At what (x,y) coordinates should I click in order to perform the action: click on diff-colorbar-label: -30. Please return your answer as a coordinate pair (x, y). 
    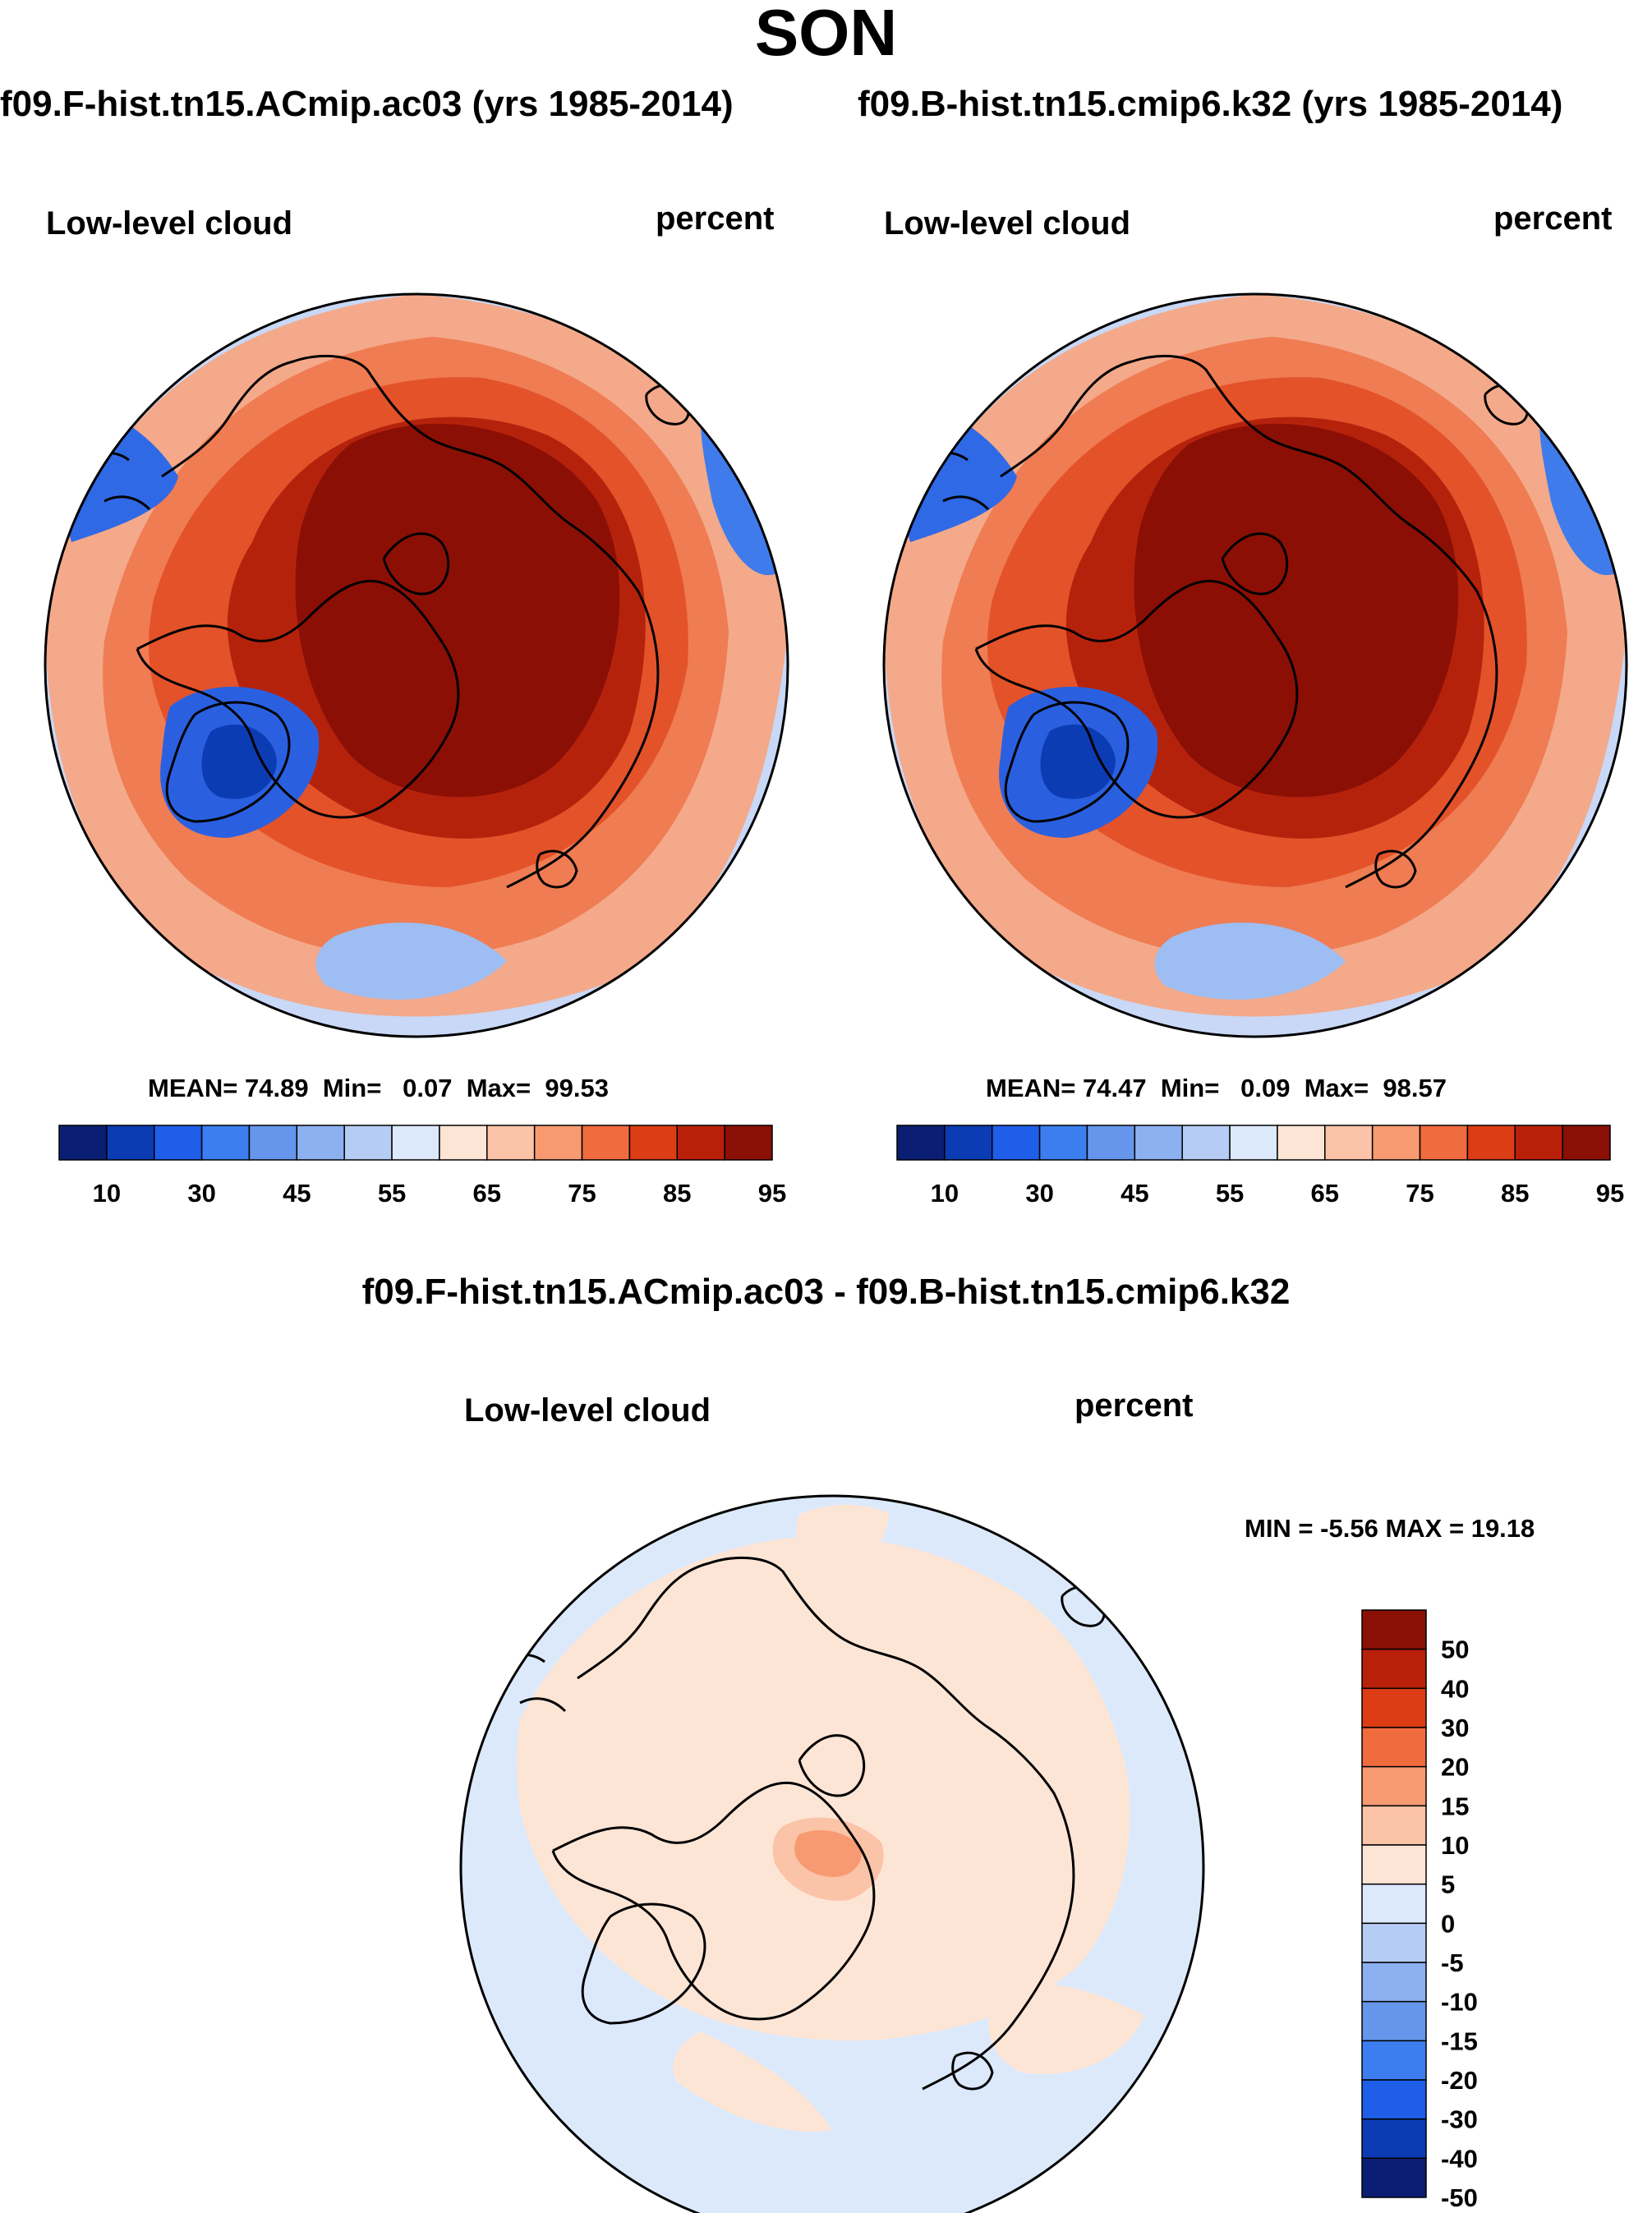
    Looking at the image, I should click on (1460, 2119).